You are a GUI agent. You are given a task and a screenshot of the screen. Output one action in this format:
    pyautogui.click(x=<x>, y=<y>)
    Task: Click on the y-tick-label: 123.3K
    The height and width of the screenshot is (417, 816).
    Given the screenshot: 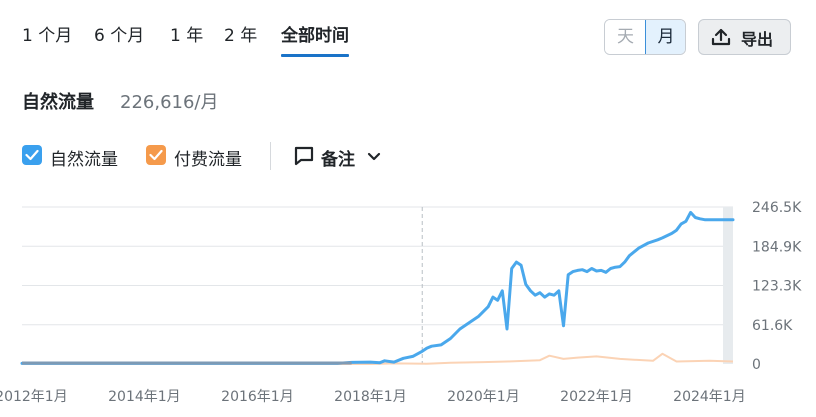 What is the action you would take?
    pyautogui.click(x=777, y=287)
    